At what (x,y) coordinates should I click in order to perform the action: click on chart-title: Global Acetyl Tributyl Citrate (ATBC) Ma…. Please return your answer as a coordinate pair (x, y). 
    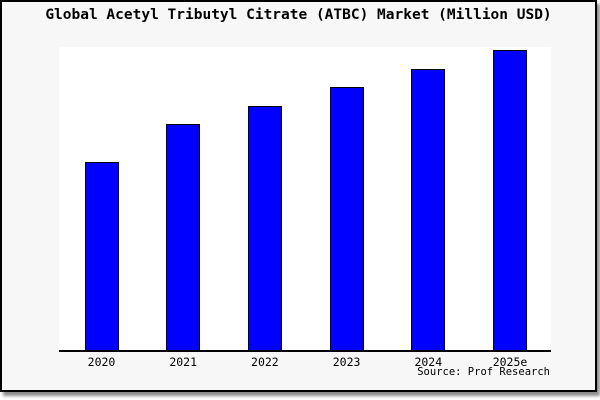
    Looking at the image, I should click on (298, 15).